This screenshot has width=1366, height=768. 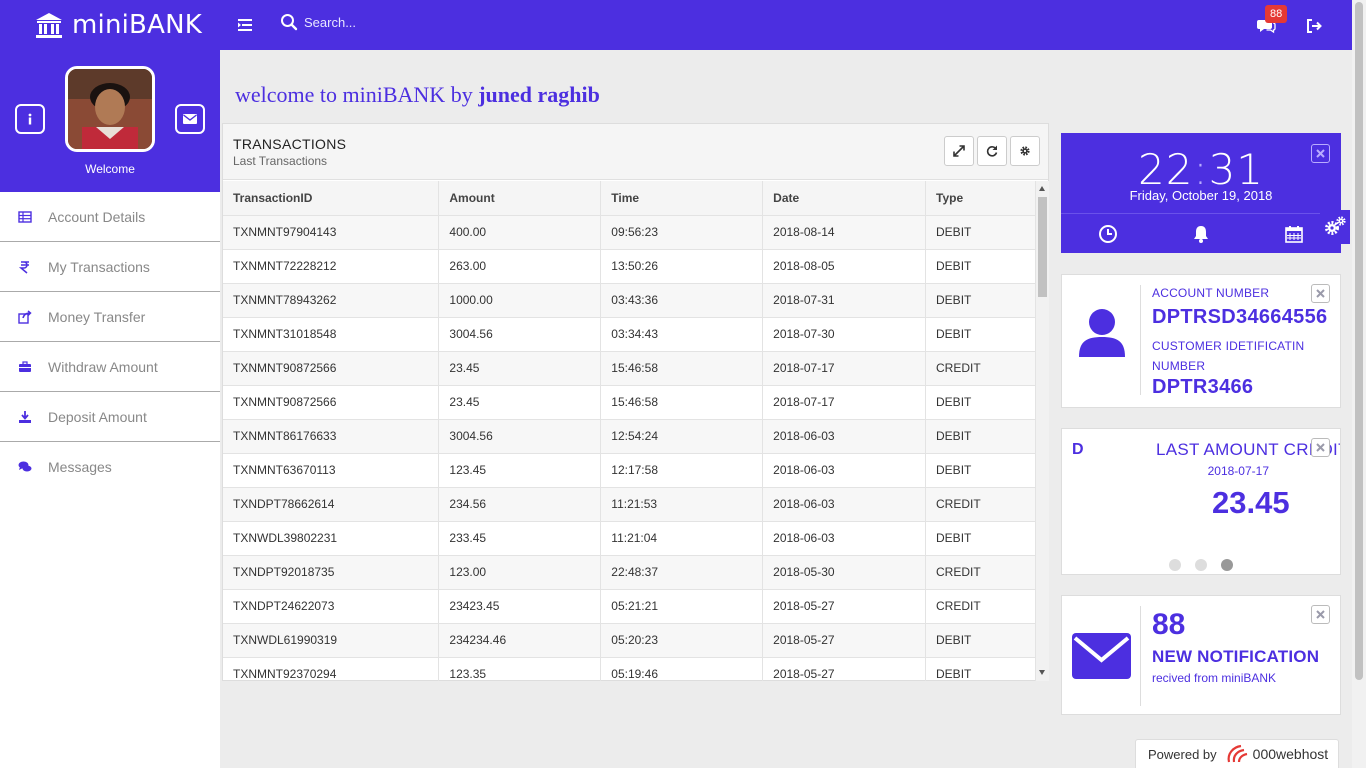 What do you see at coordinates (682, 198) in the screenshot?
I see `column-header: Time` at bounding box center [682, 198].